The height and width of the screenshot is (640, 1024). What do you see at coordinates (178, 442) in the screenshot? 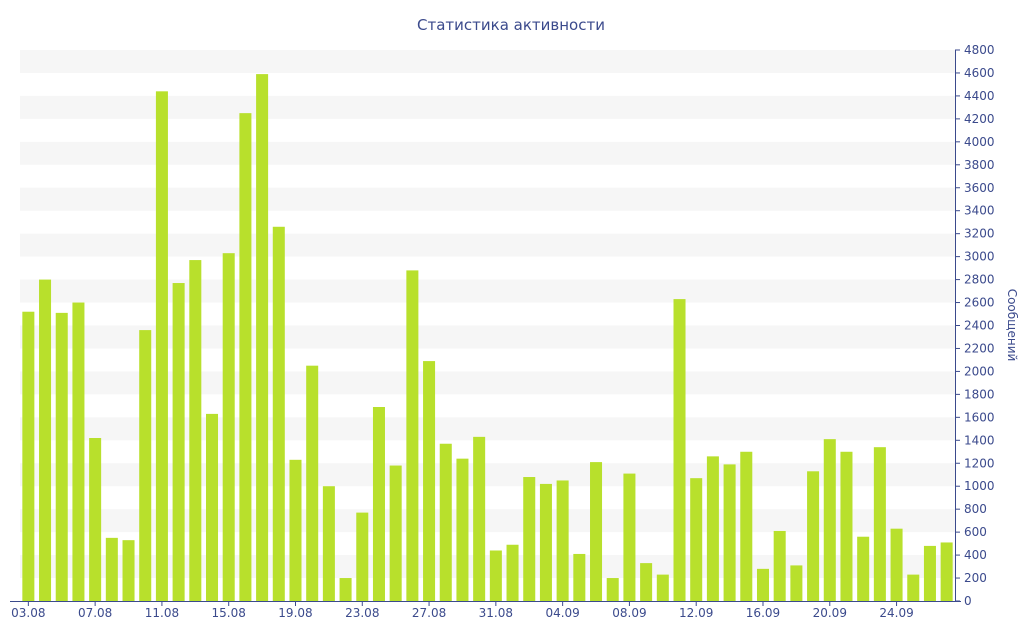
I see `bar-12.08` at bounding box center [178, 442].